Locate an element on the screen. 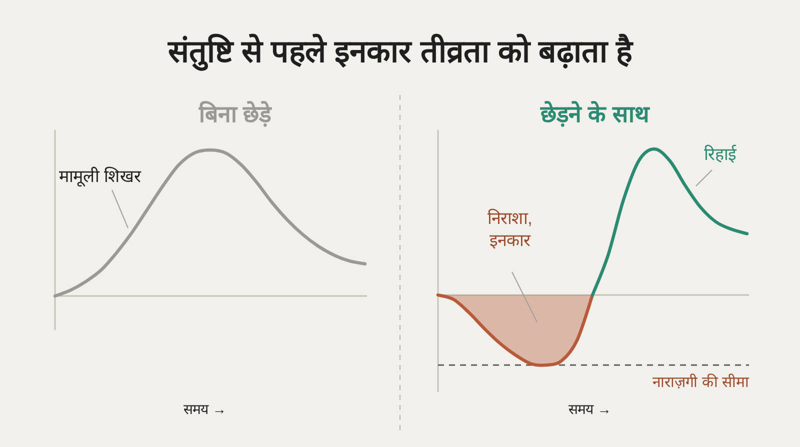  annotation: निराशा, इनकार is located at coordinates (510, 229).